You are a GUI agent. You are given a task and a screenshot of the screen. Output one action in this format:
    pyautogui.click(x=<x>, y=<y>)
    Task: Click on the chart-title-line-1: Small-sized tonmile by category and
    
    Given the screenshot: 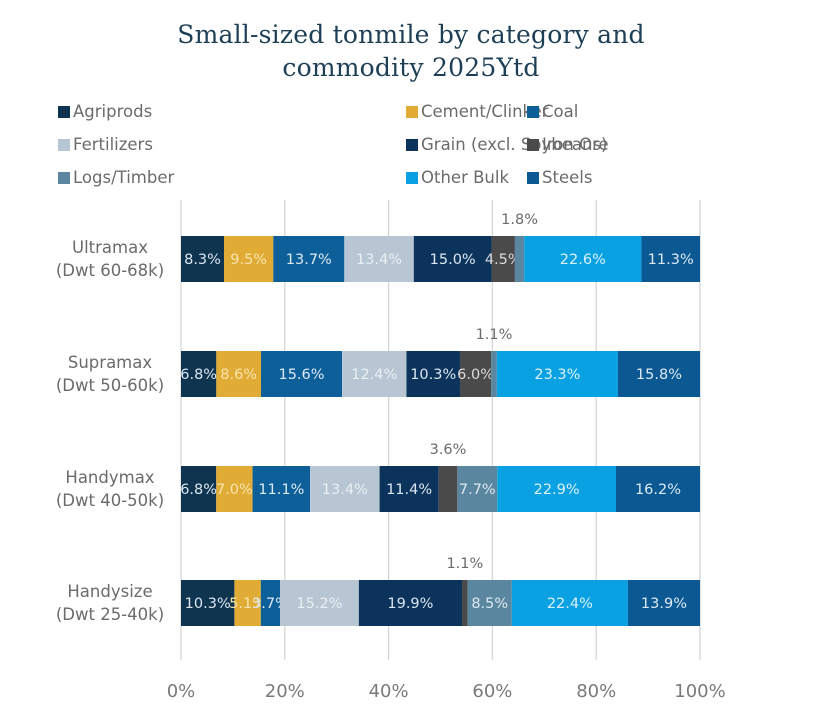 What is the action you would take?
    pyautogui.click(x=411, y=34)
    